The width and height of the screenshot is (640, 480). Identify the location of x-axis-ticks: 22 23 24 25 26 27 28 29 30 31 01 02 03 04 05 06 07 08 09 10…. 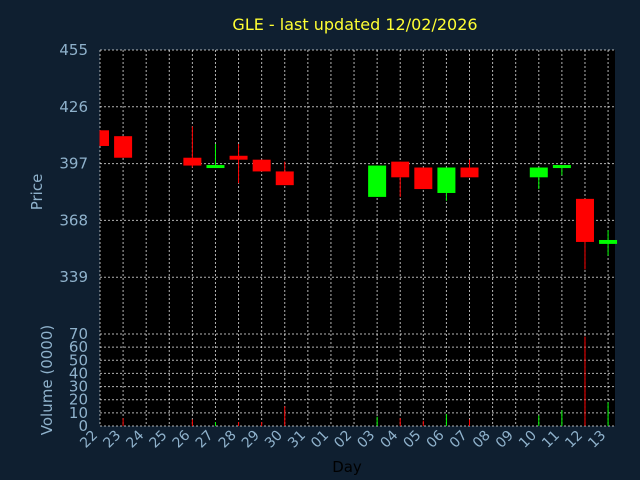
(343, 439).